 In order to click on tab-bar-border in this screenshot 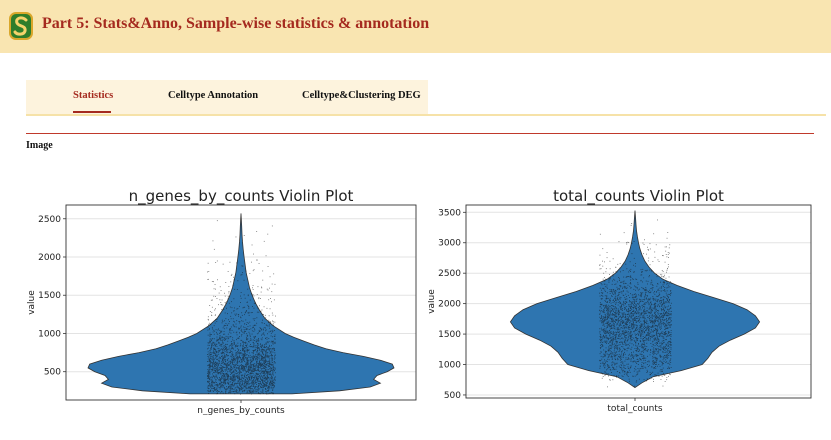, I will do `click(426, 115)`.